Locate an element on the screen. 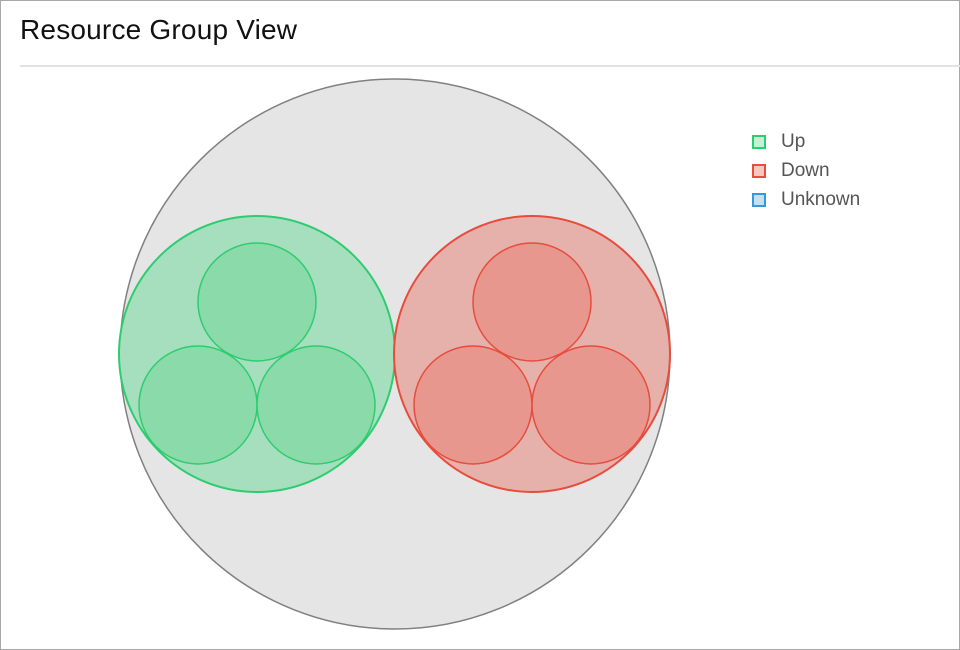 The width and height of the screenshot is (960, 650). legend-label: Down is located at coordinates (805, 170).